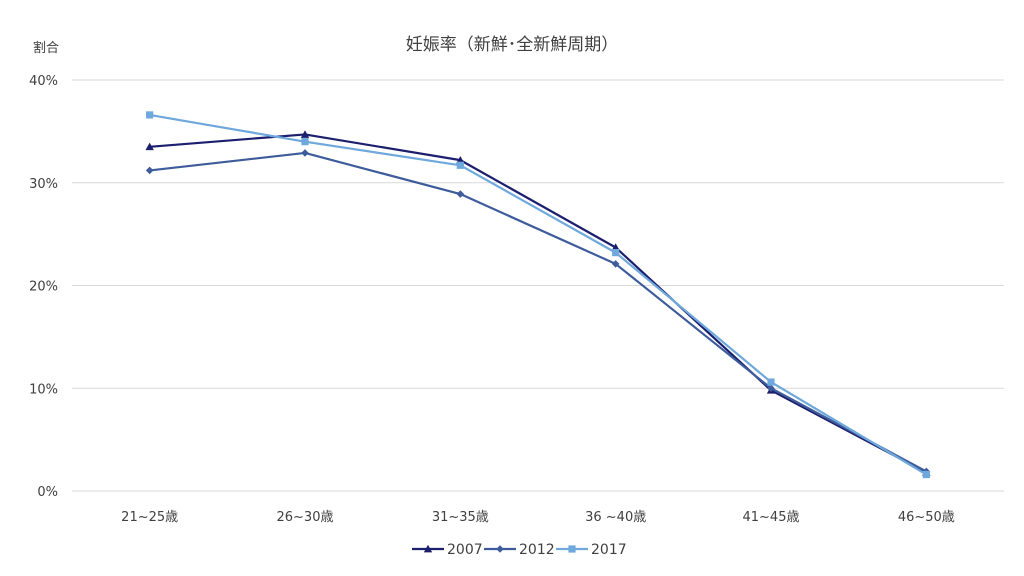 The height and width of the screenshot is (576, 1024). What do you see at coordinates (47, 492) in the screenshot?
I see `y-tick-label: 0%` at bounding box center [47, 492].